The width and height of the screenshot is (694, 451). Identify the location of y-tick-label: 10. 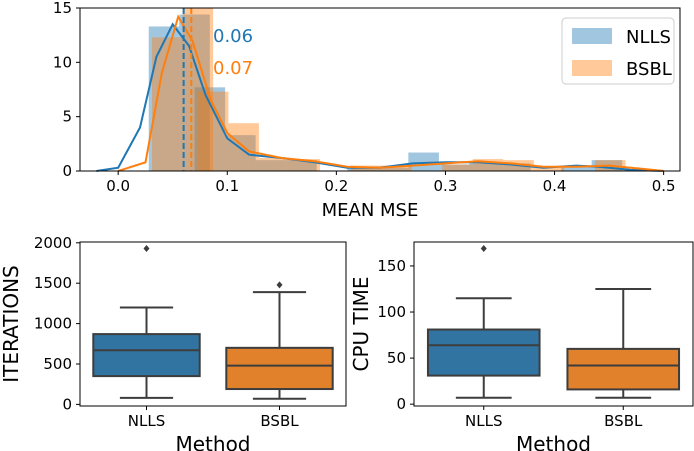
(62, 62).